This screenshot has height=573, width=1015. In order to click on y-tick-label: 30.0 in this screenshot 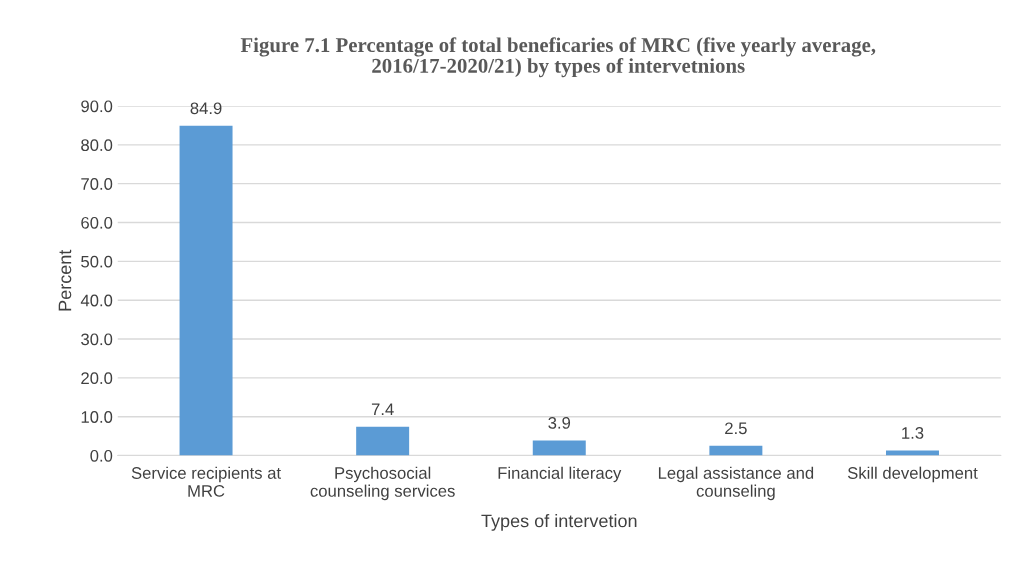, I will do `click(97, 339)`.